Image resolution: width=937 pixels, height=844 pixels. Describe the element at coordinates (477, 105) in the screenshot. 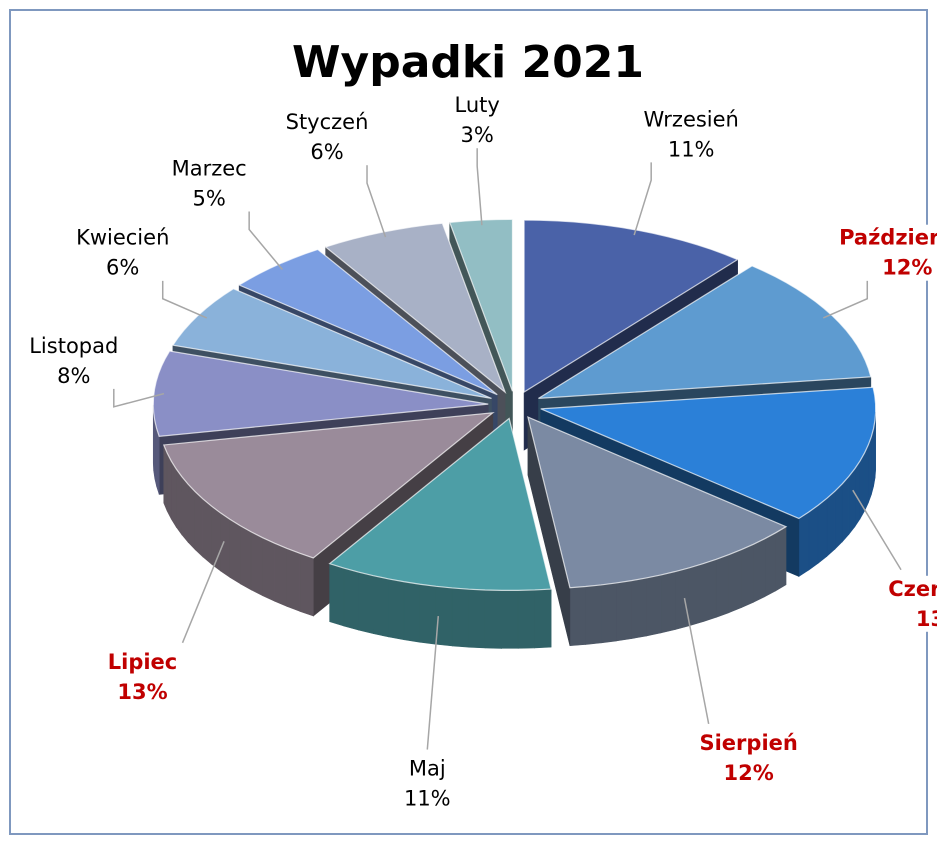

I see `data-label-name: Luty` at that location.